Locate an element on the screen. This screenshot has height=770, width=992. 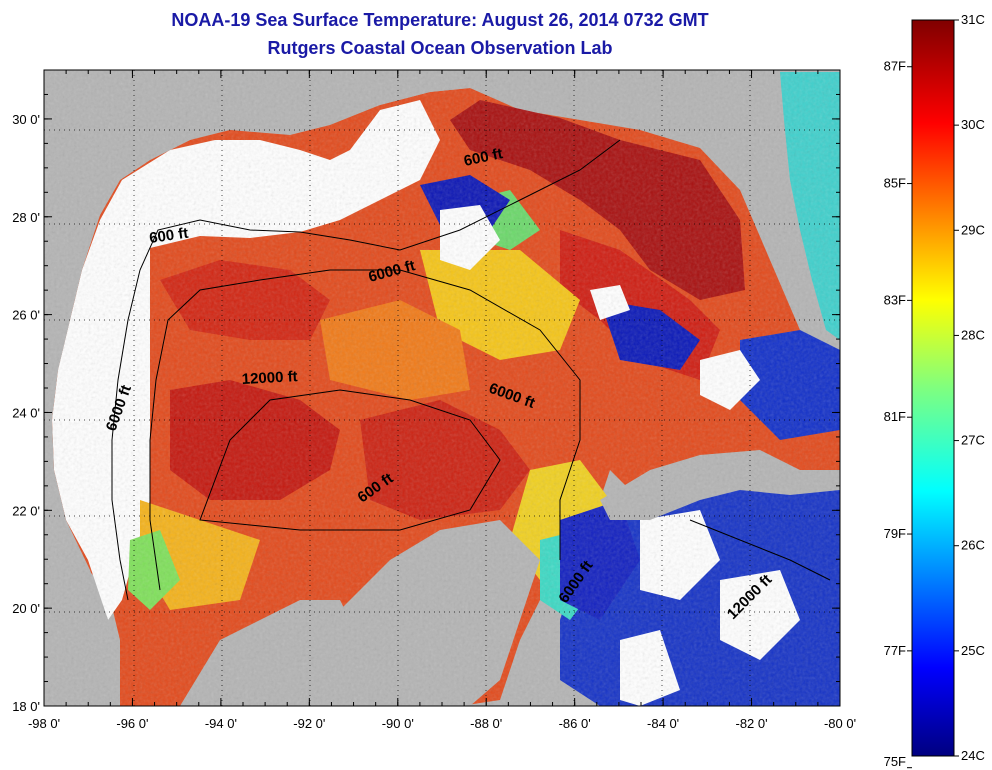
lon-tick-label: -98 0' is located at coordinates (44, 723).